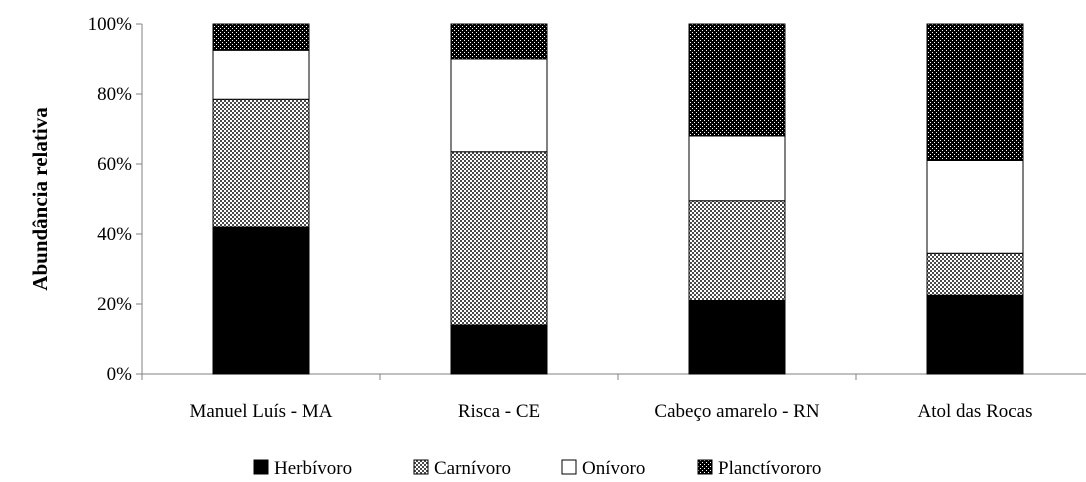  I want to click on y-tick-label: 60%, so click(114, 164).